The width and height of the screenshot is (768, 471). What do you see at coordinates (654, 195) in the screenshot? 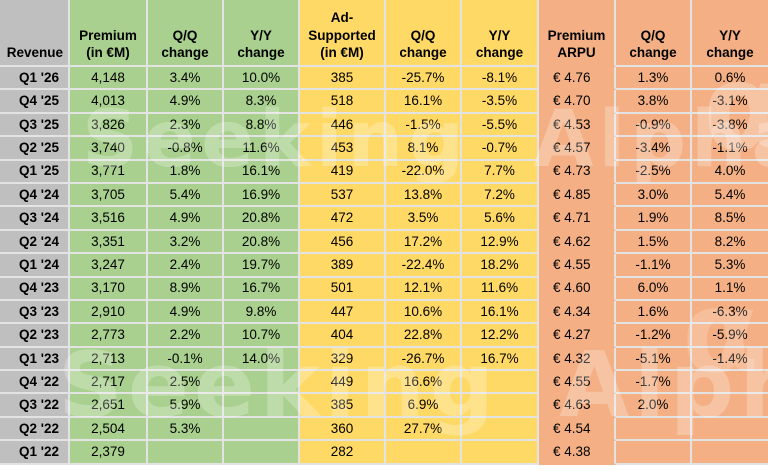
I see `cell-arpu-qq-change: 3.0%` at bounding box center [654, 195].